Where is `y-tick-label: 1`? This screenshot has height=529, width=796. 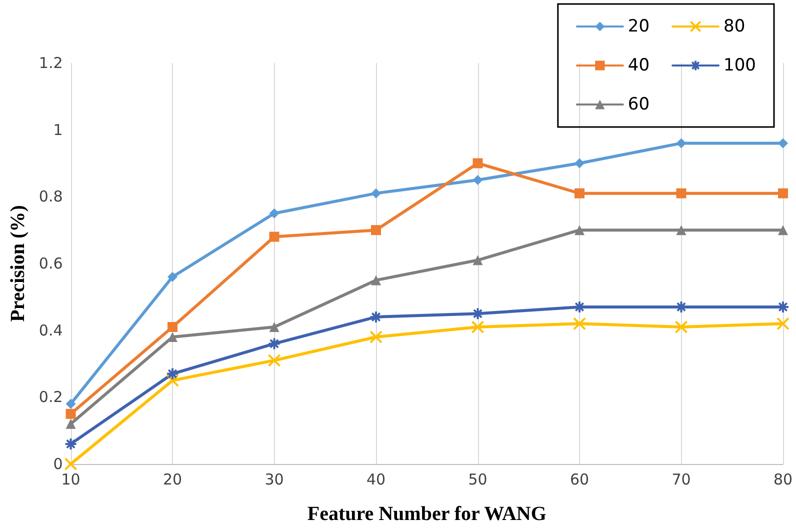 y-tick-label: 1 is located at coordinates (58, 129).